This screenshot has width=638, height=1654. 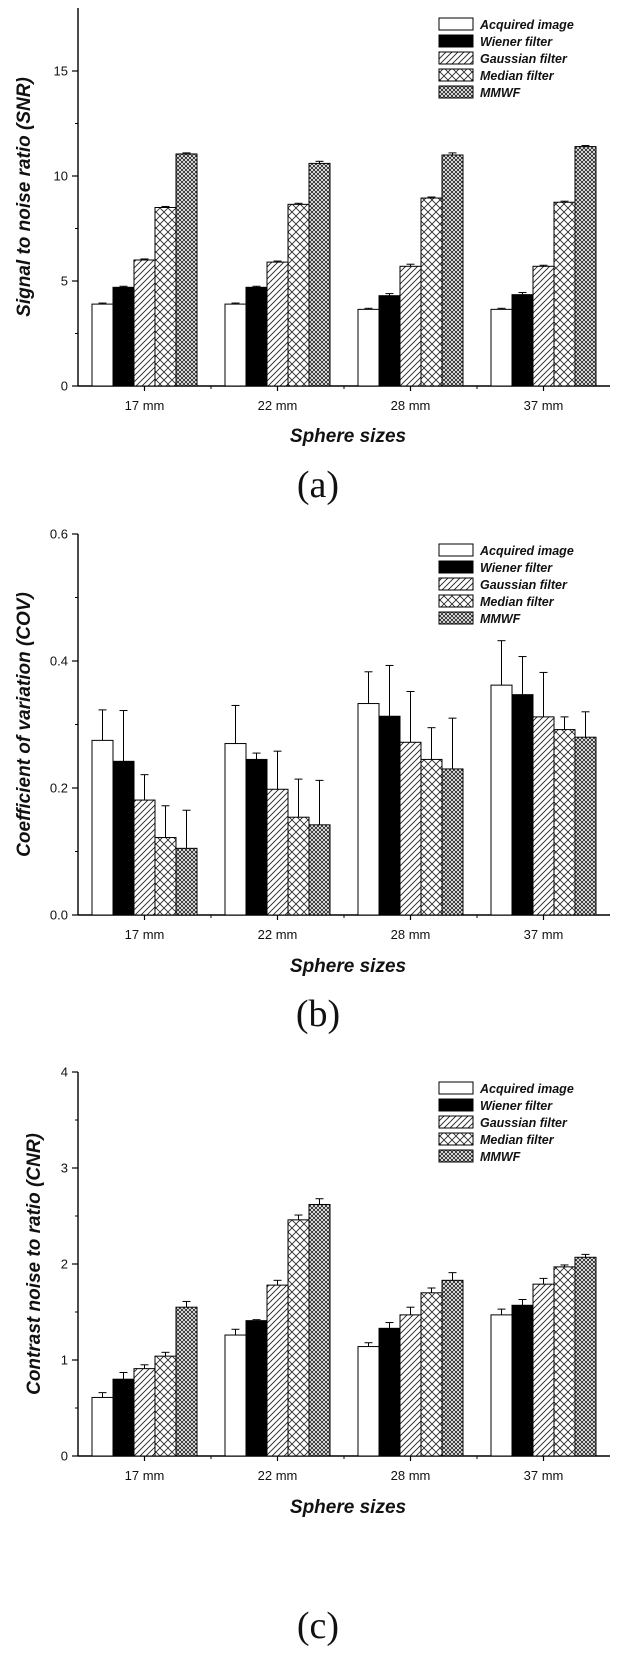 I want to click on y-tick-label: 0.4, so click(x=59, y=661).